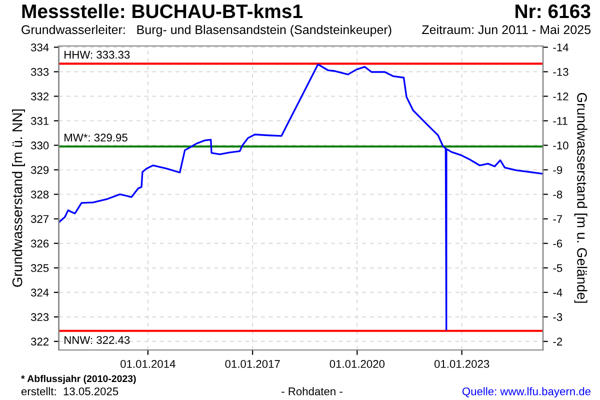 Image resolution: width=600 pixels, height=400 pixels. I want to click on y2-tick-label: -5, so click(557, 268).